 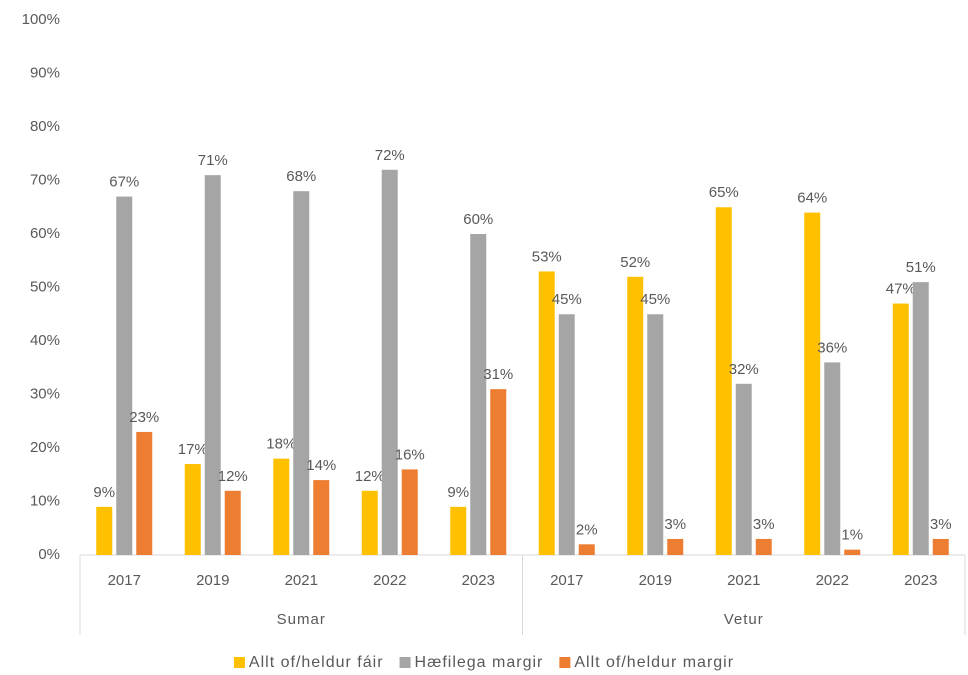 What do you see at coordinates (45, 500) in the screenshot?
I see `y-tick-label: 10%` at bounding box center [45, 500].